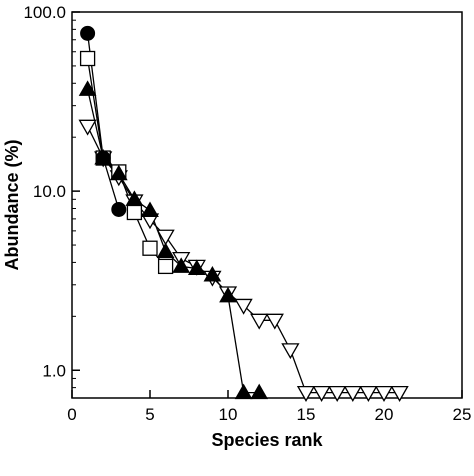 The image size is (474, 476). I want to click on x-tick-label: 5, so click(149, 414).